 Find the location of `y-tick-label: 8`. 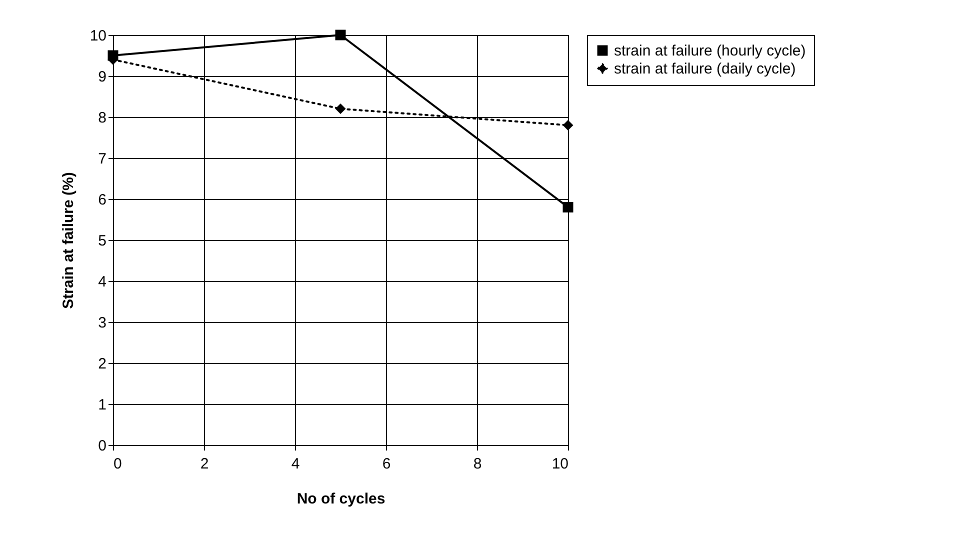

y-tick-label: 8 is located at coordinates (102, 118).